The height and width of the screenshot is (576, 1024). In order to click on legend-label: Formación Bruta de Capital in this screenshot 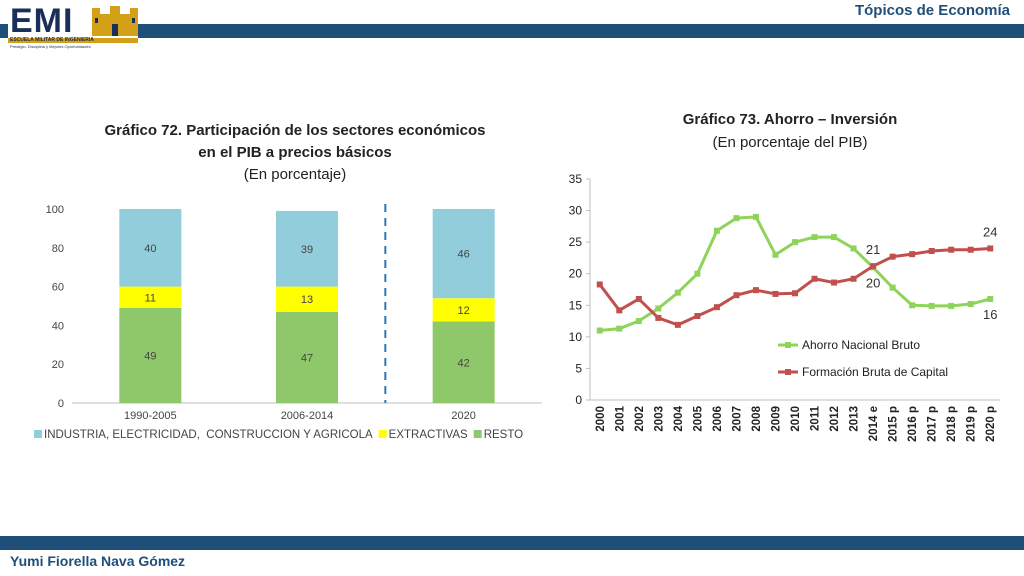, I will do `click(875, 372)`.